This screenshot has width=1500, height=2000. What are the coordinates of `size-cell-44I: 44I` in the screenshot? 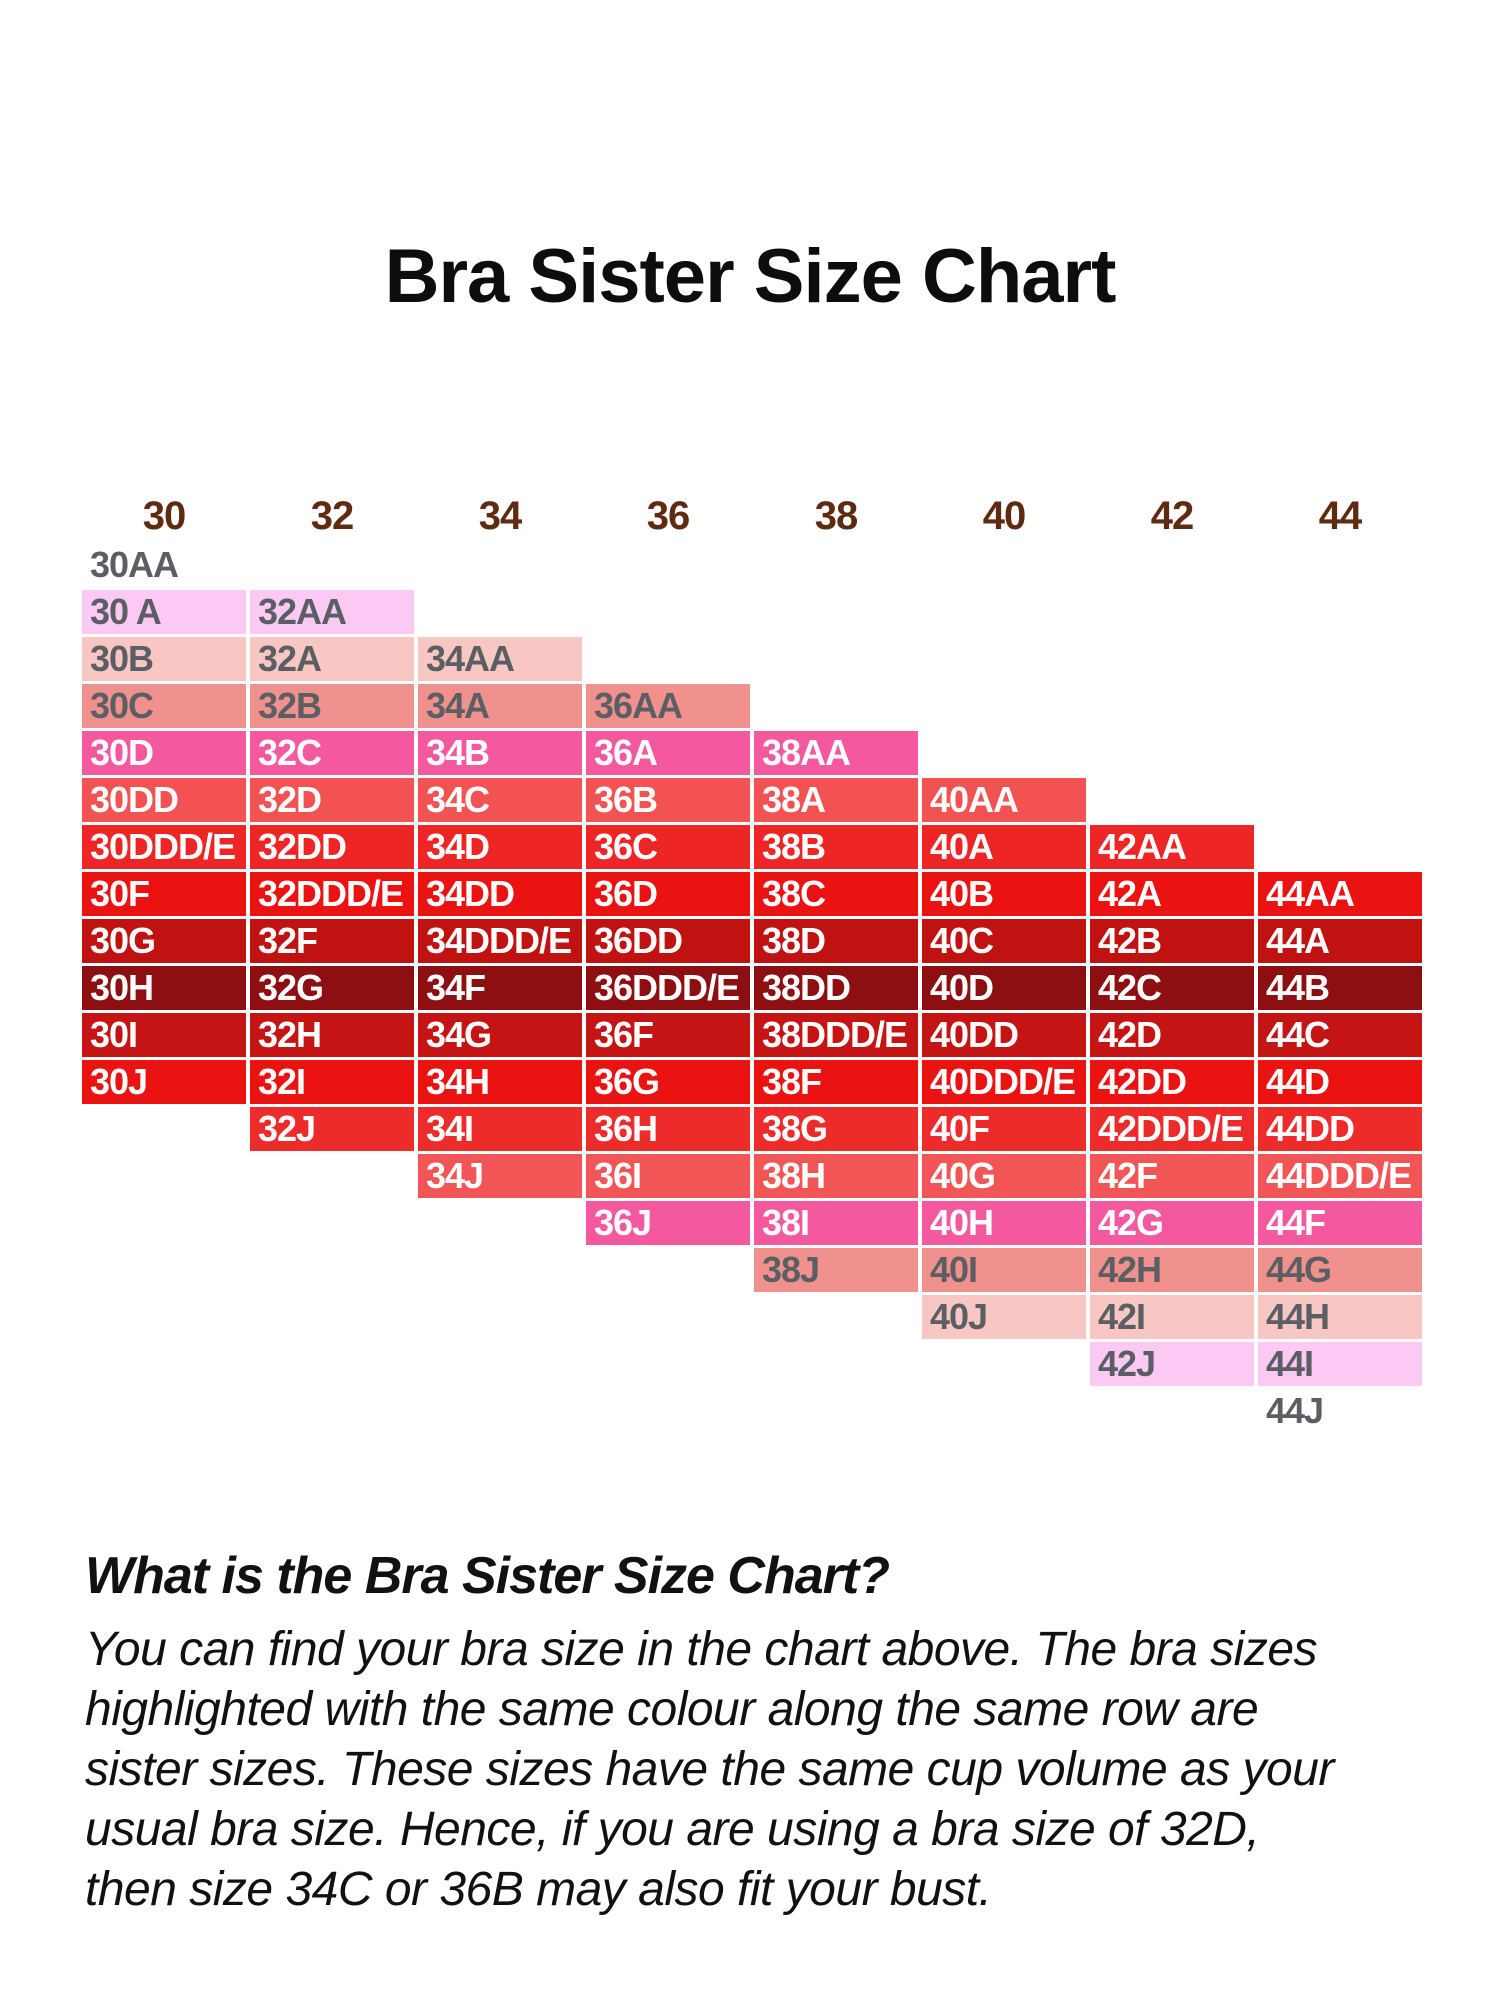 It's located at (1340, 1364).